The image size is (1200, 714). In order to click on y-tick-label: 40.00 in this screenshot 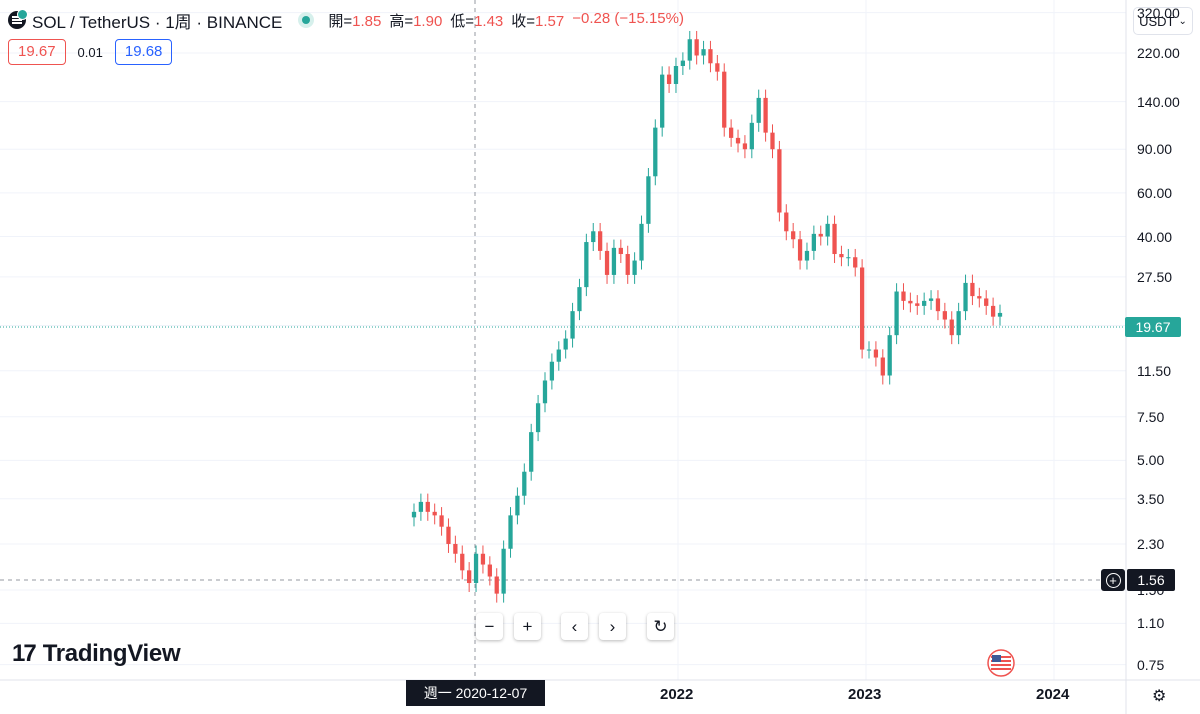, I will do `click(1155, 236)`.